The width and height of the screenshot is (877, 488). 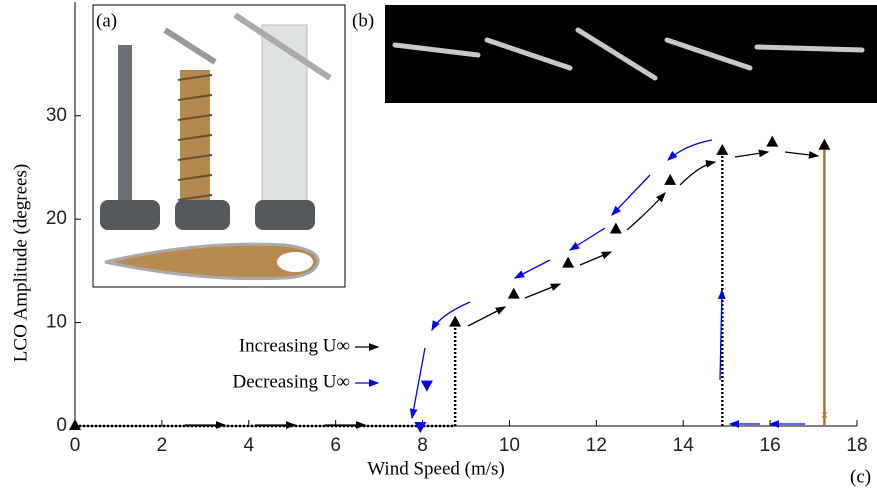 What do you see at coordinates (363, 20) in the screenshot?
I see `panel-label: (b)` at bounding box center [363, 20].